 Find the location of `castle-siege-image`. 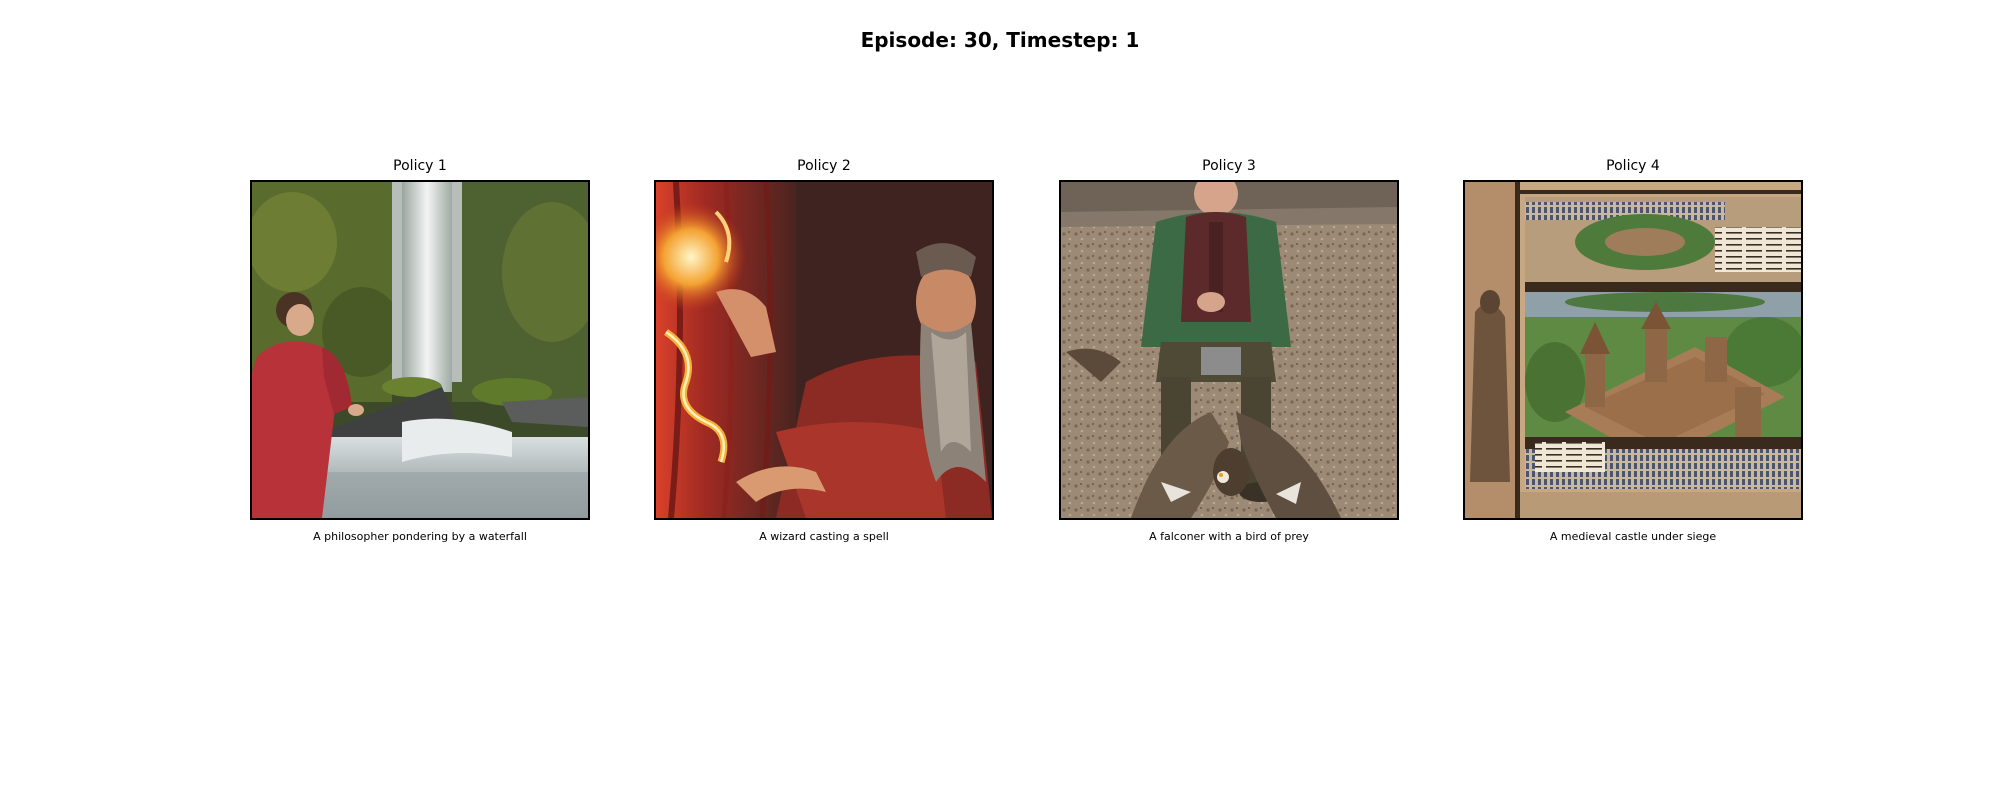

castle-siege-image is located at coordinates (1633, 350).